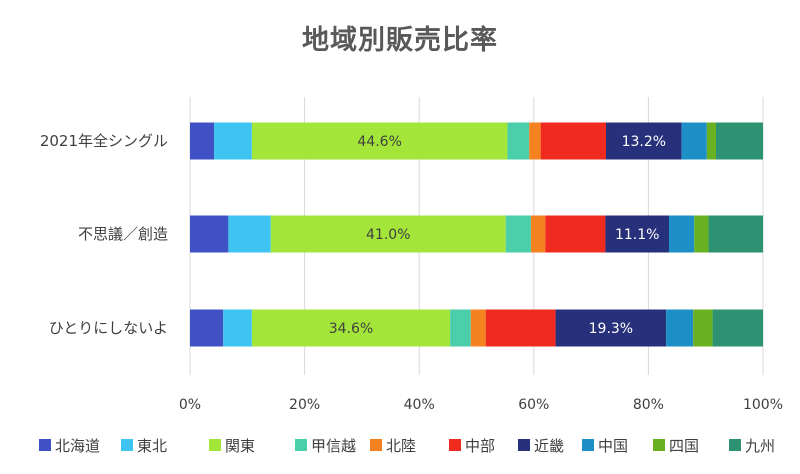  I want to click on legend-item: 九州, so click(752, 446).